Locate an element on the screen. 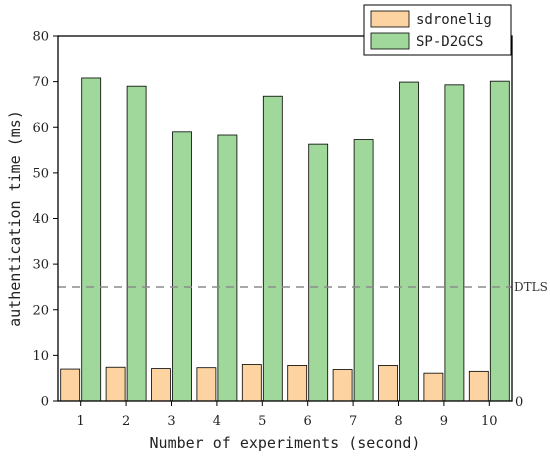  legend-label-sdronelig: sdronelig is located at coordinates (454, 20).